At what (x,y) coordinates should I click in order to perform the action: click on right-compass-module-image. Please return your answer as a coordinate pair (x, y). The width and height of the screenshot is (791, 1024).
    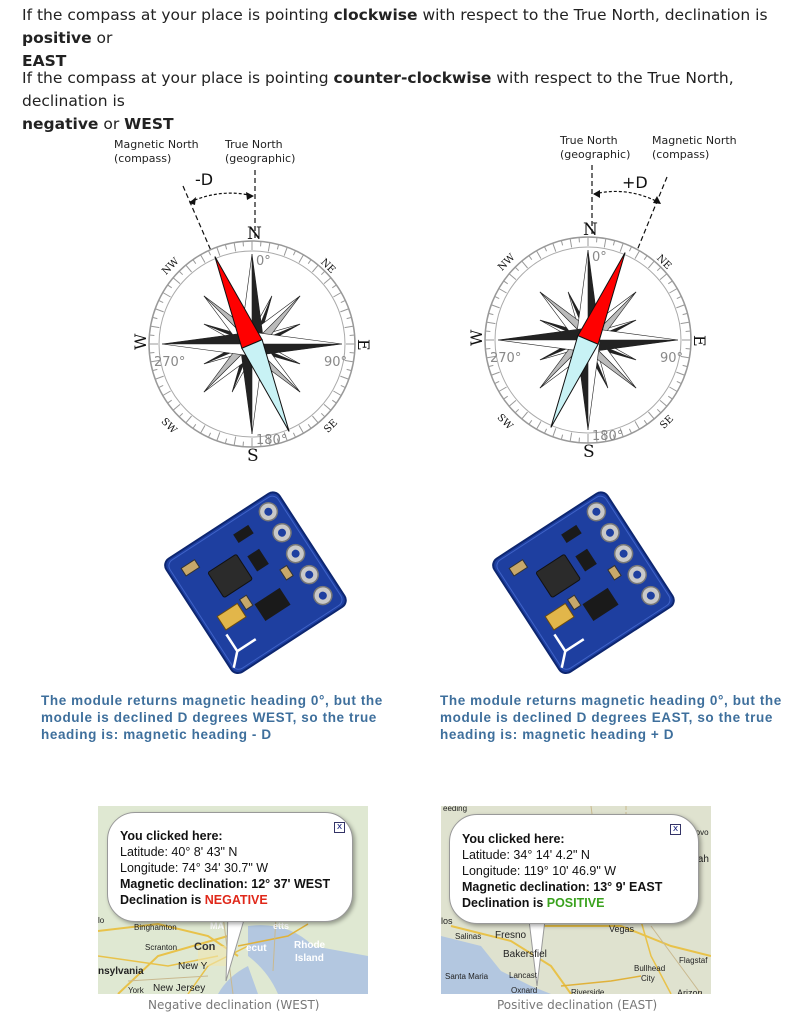
    Looking at the image, I should click on (583, 583).